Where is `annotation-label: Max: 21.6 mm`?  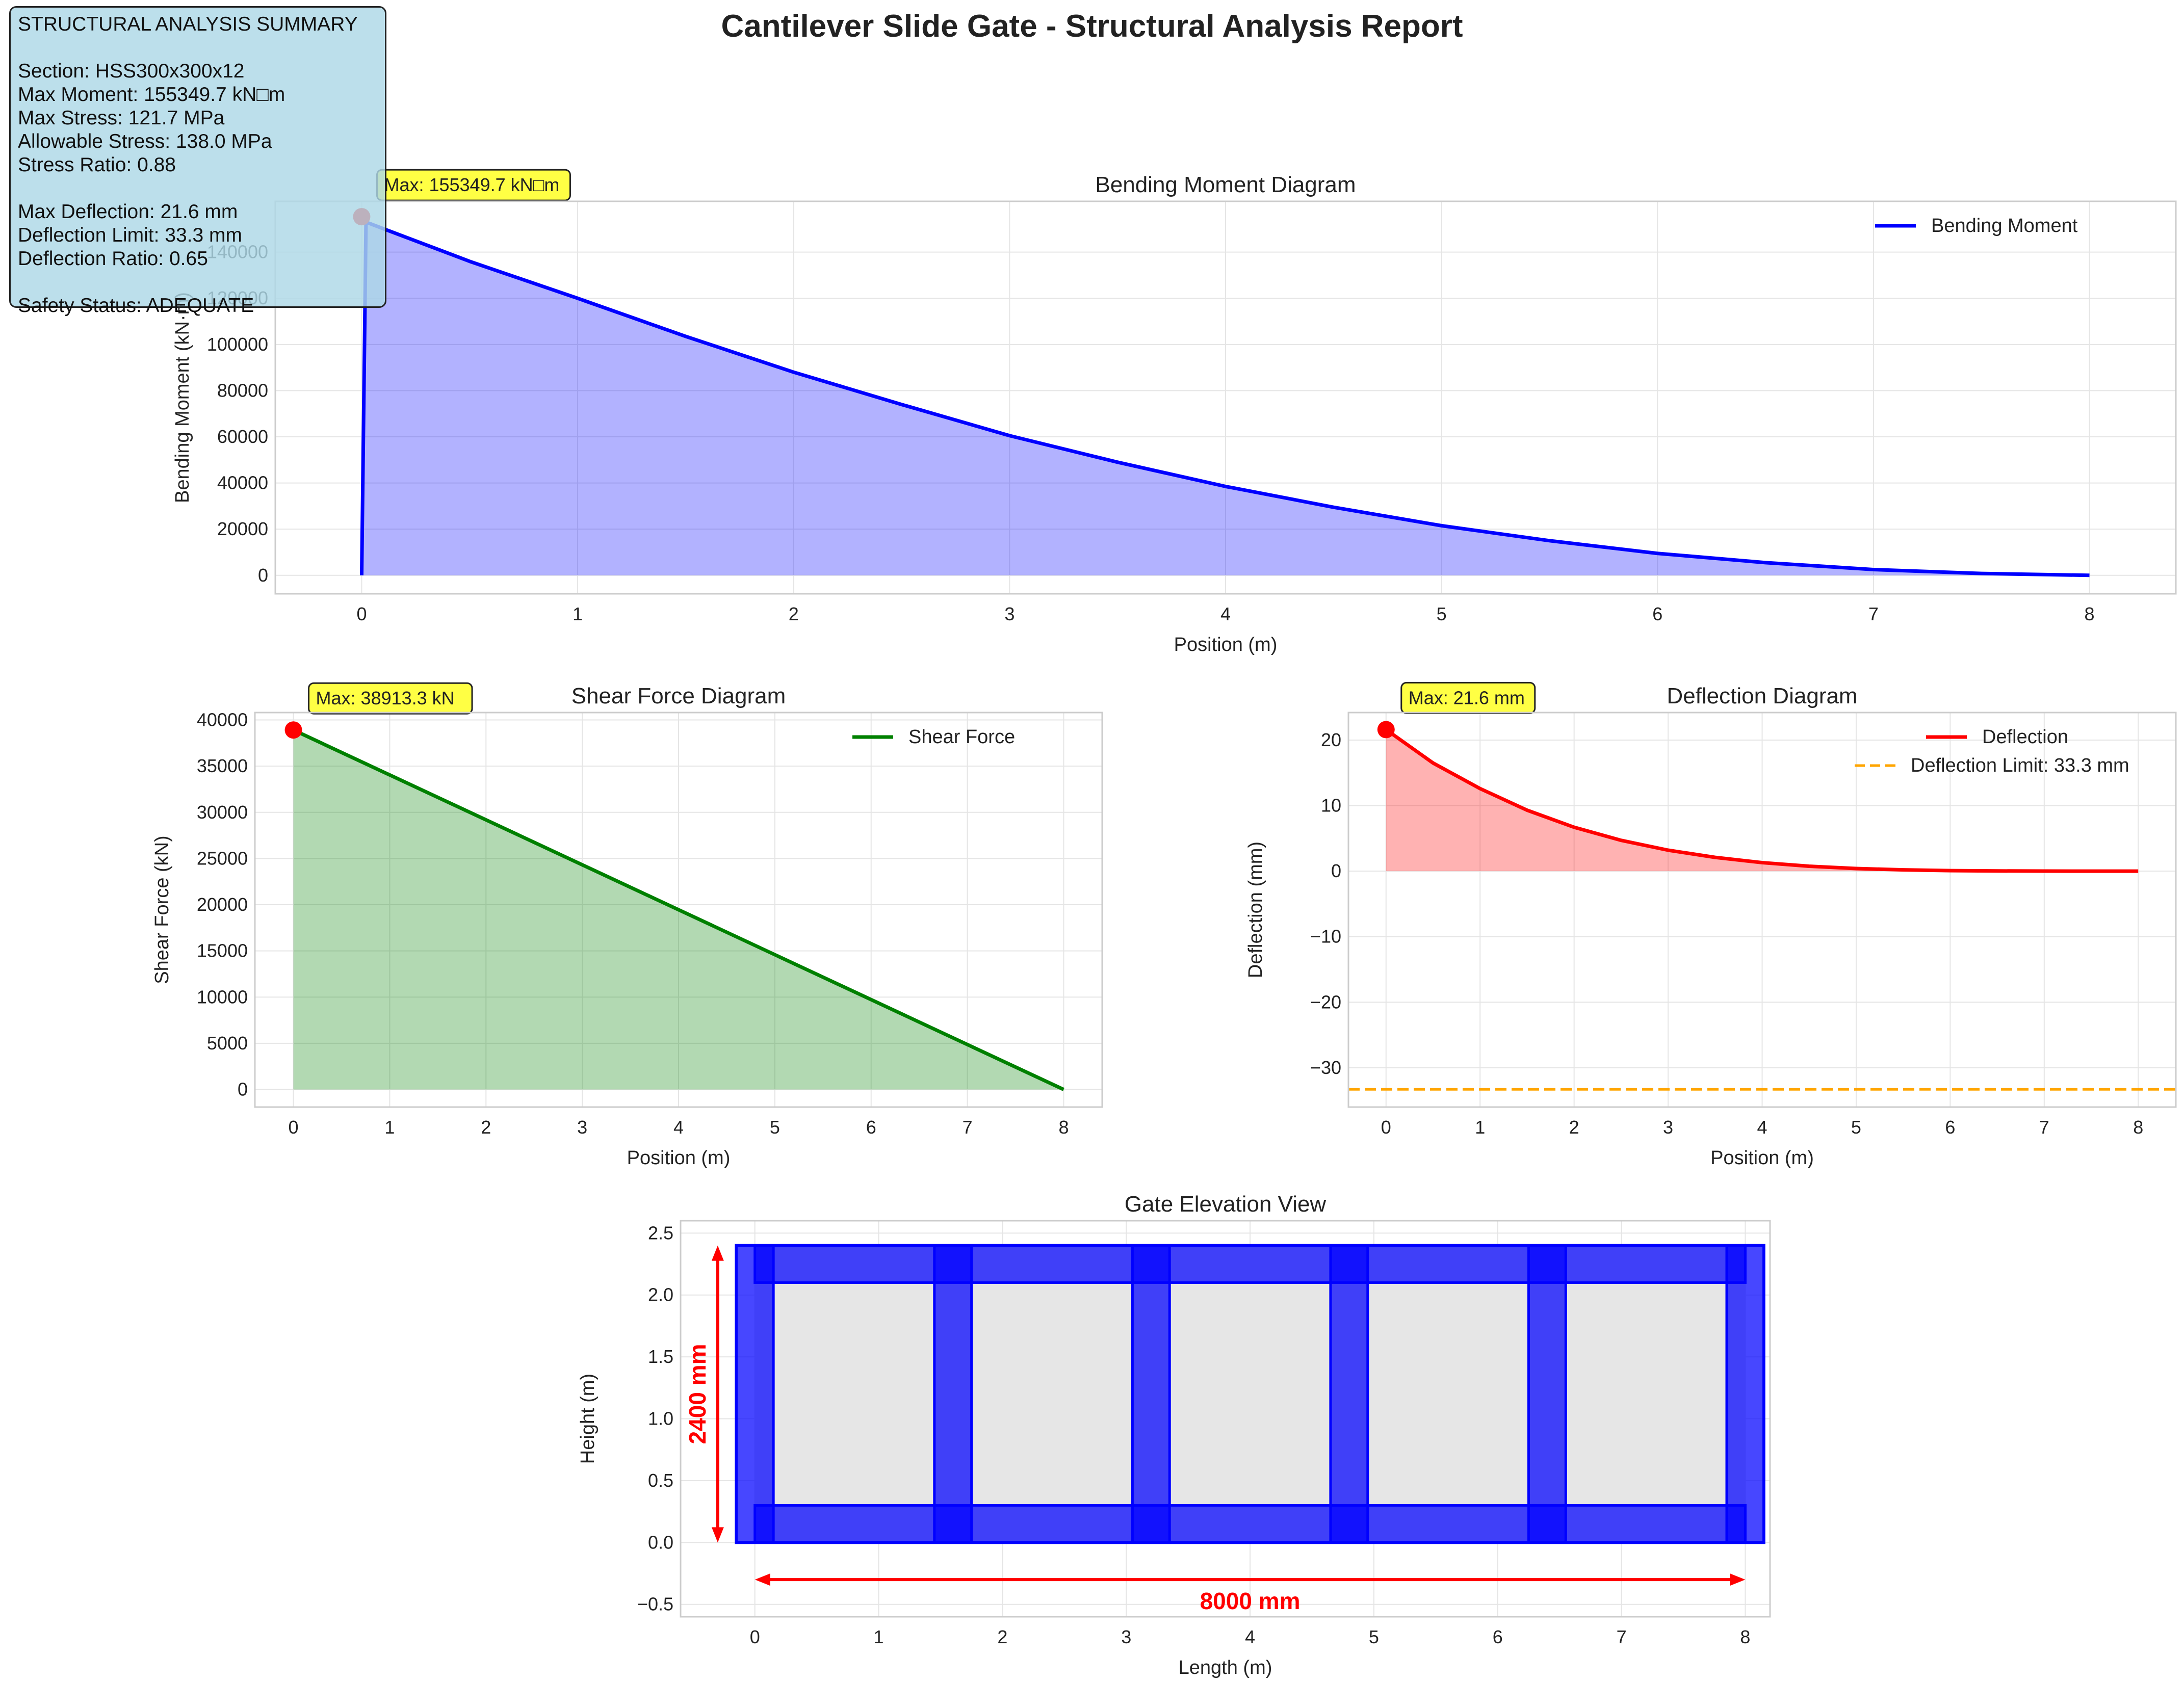
annotation-label: Max: 21.6 mm is located at coordinates (1467, 697).